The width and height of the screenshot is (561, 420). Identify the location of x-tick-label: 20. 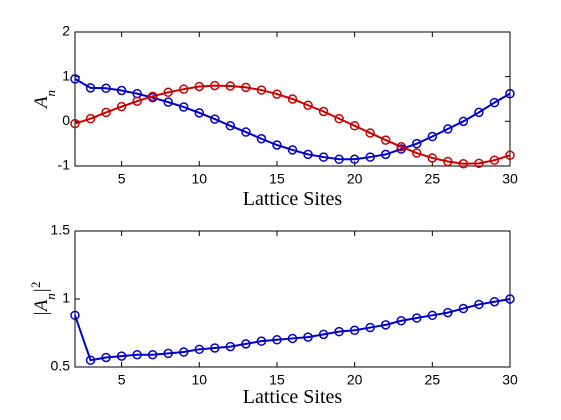
(355, 380).